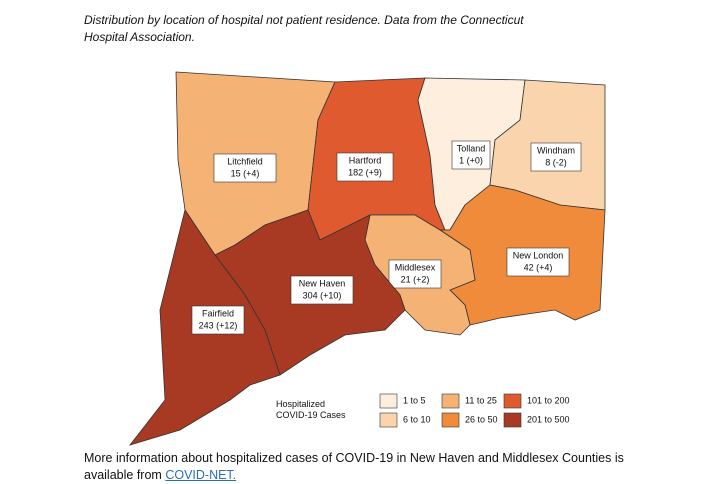 The image size is (720, 484). What do you see at coordinates (538, 255) in the screenshot?
I see `county-name: New London` at bounding box center [538, 255].